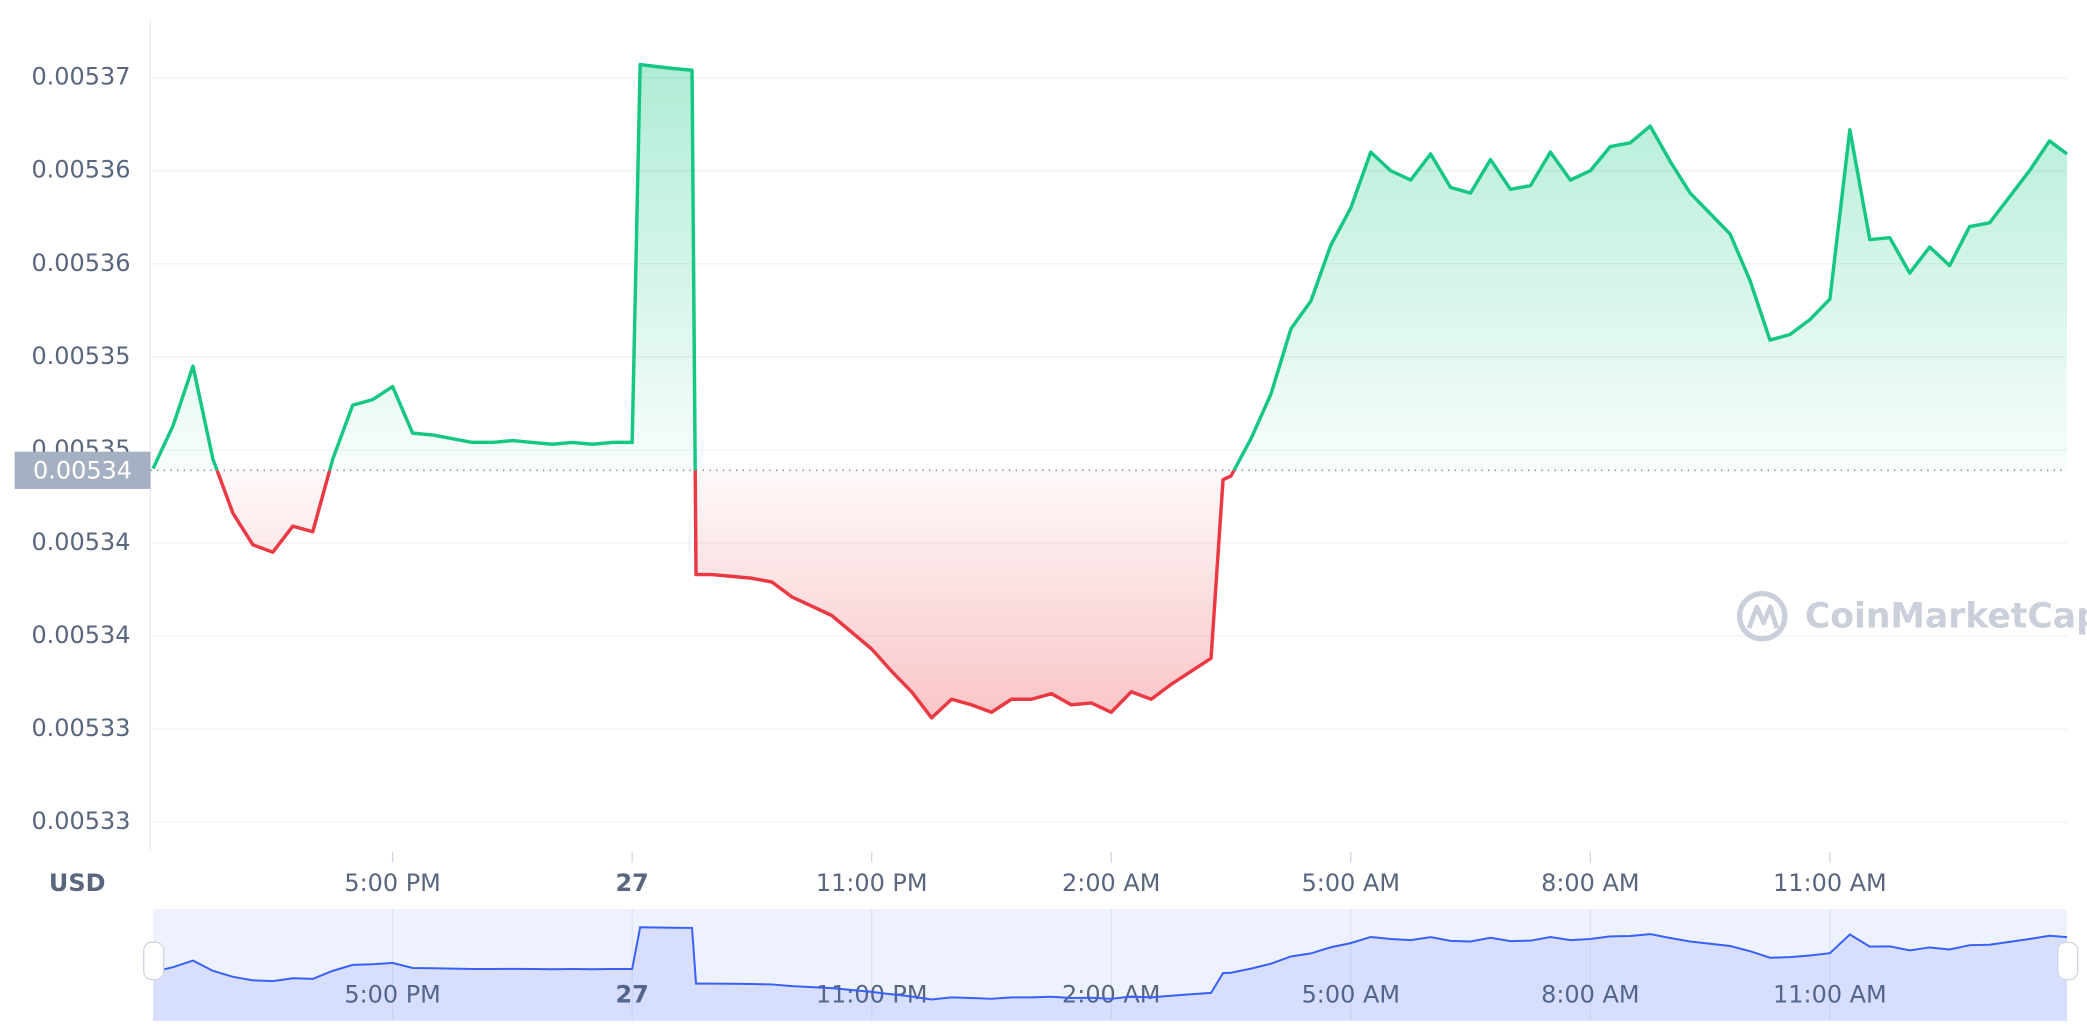 Image resolution: width=2087 pixels, height=1031 pixels. Describe the element at coordinates (872, 995) in the screenshot. I see `navigator-tick-label: 11:00 PM` at that location.